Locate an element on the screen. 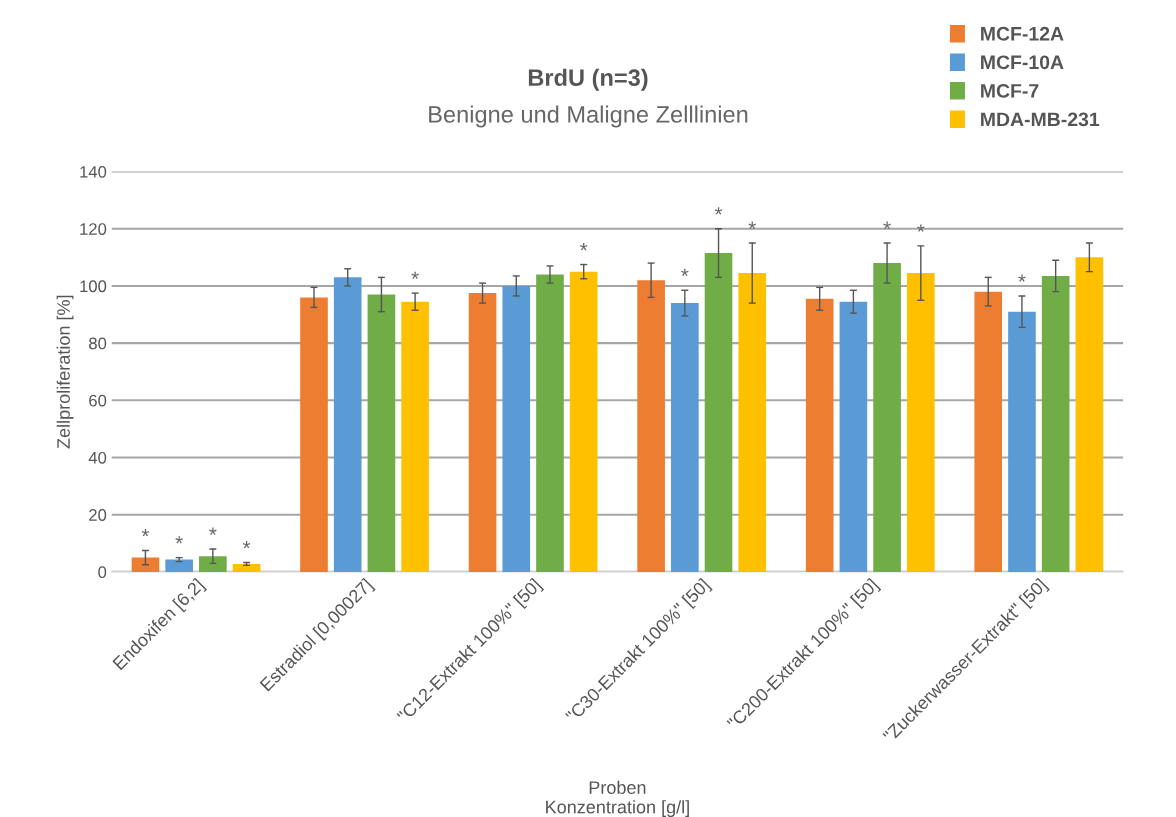 The image size is (1176, 817). y-tick-label: 0 is located at coordinates (102, 572).